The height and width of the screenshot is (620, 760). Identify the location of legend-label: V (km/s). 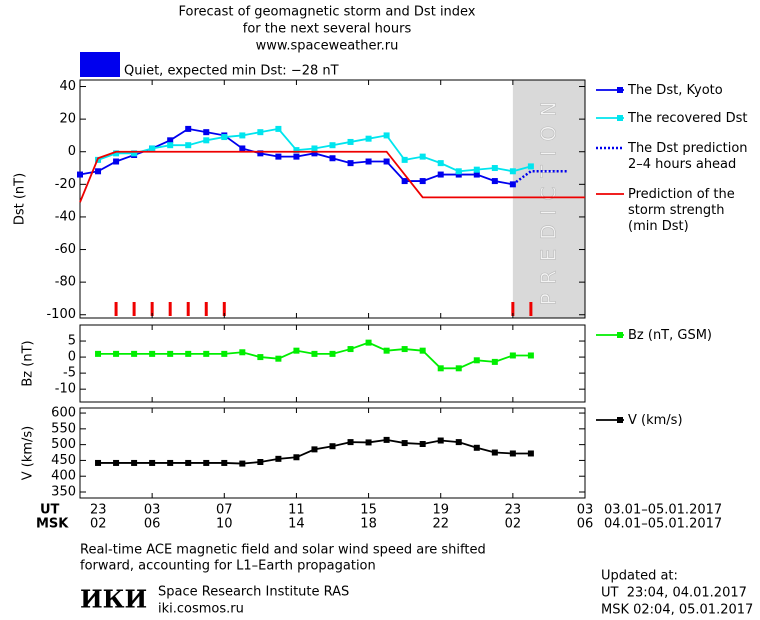
(655, 420).